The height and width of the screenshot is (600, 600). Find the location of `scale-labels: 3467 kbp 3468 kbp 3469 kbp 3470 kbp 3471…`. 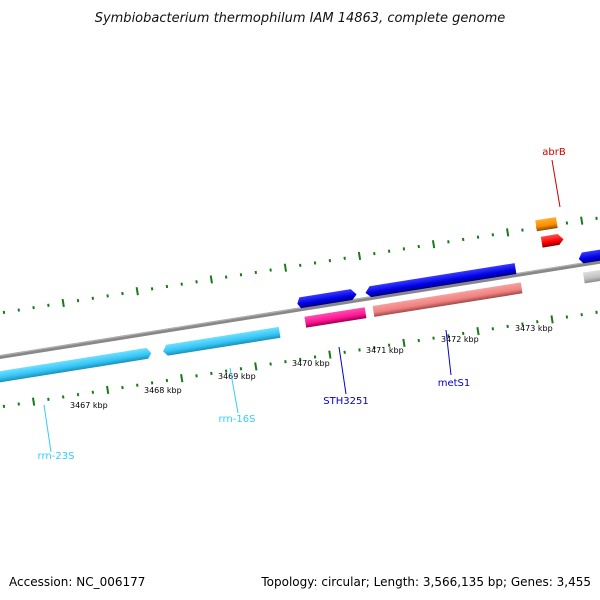

scale-labels: 3467 kbp 3468 kbp 3469 kbp 3470 kbp 3471… is located at coordinates (311, 367).